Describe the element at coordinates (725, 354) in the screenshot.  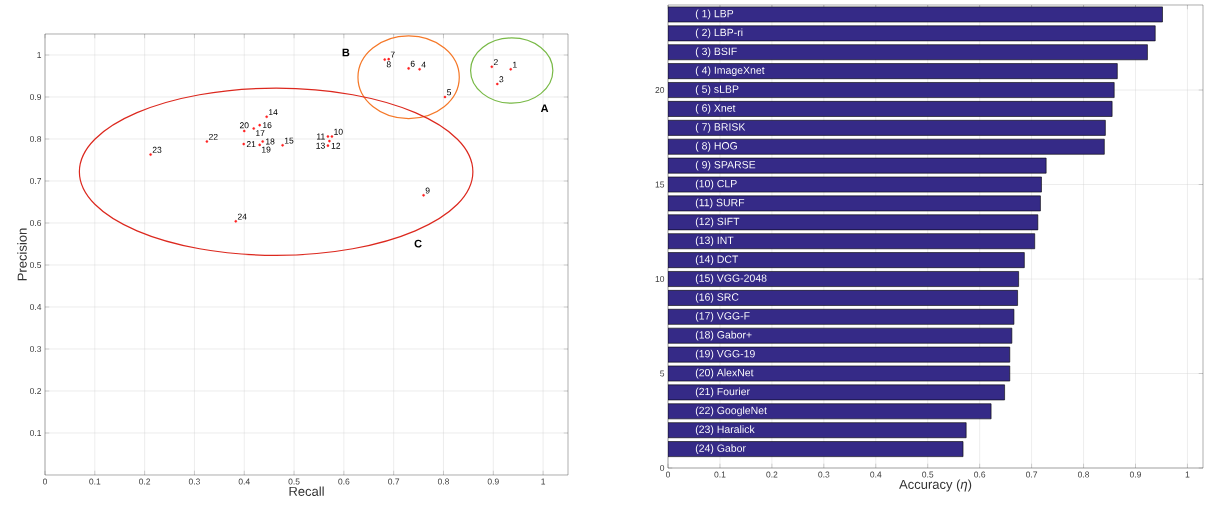
I see `annotation: (19) VGG-19` at that location.